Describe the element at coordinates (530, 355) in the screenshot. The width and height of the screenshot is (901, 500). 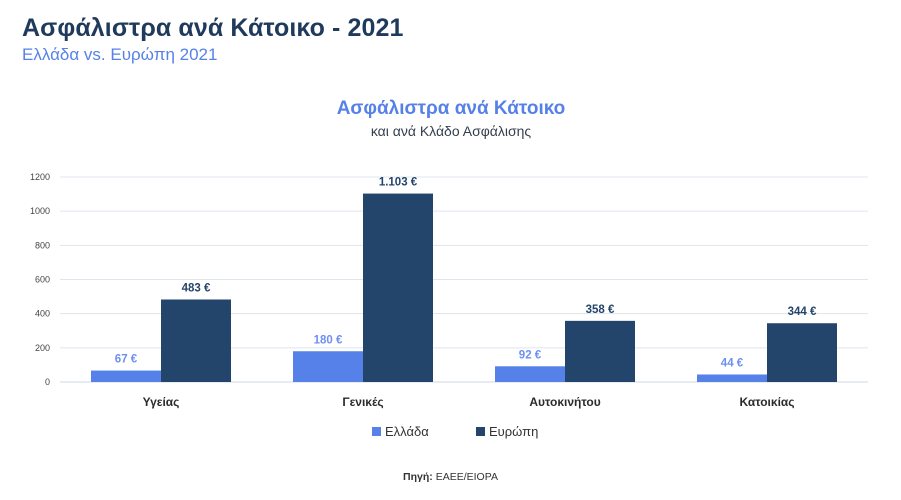
I see `data-label: 92 €` at that location.